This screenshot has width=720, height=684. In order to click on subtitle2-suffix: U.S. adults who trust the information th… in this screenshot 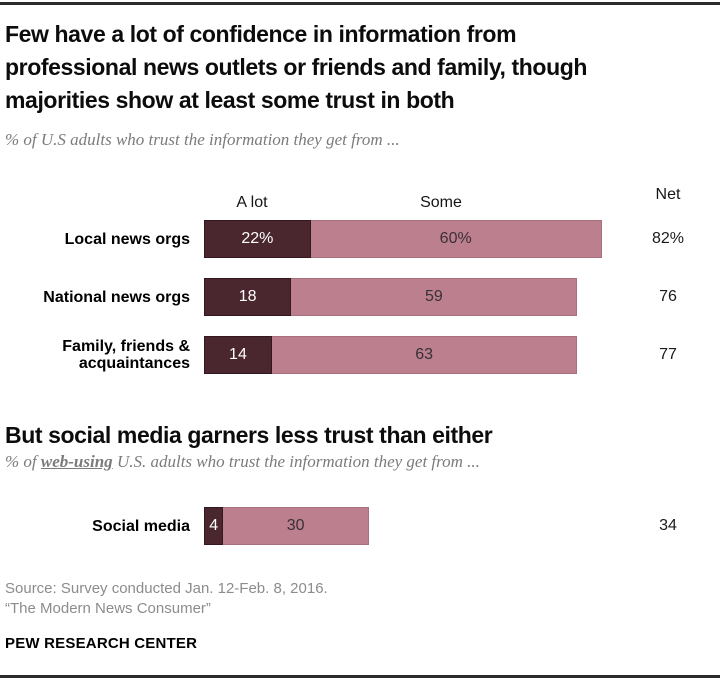, I will do `click(296, 461)`.